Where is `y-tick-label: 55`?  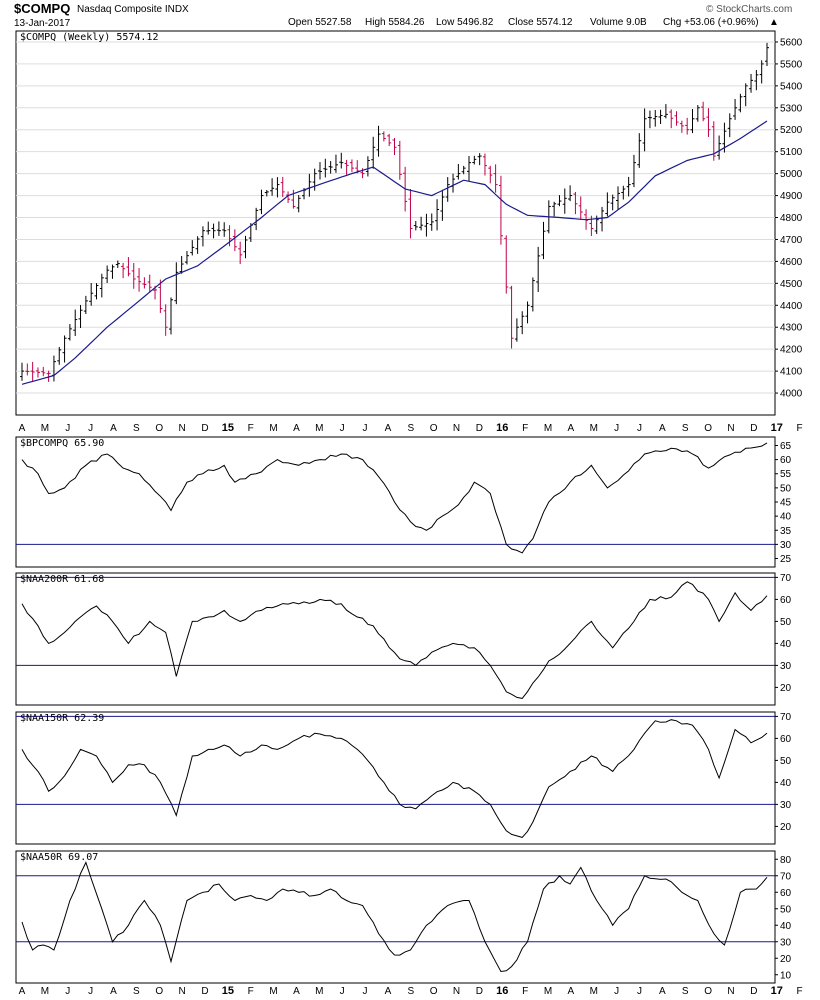
y-tick-label: 55 is located at coordinates (786, 474).